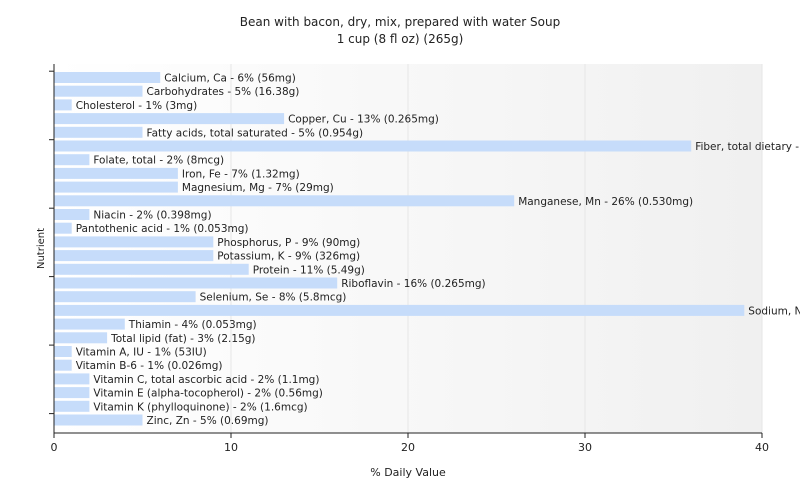 The image size is (800, 500). I want to click on chart-subtitle: 1 cup (8 fl oz) (265g), so click(400, 39).